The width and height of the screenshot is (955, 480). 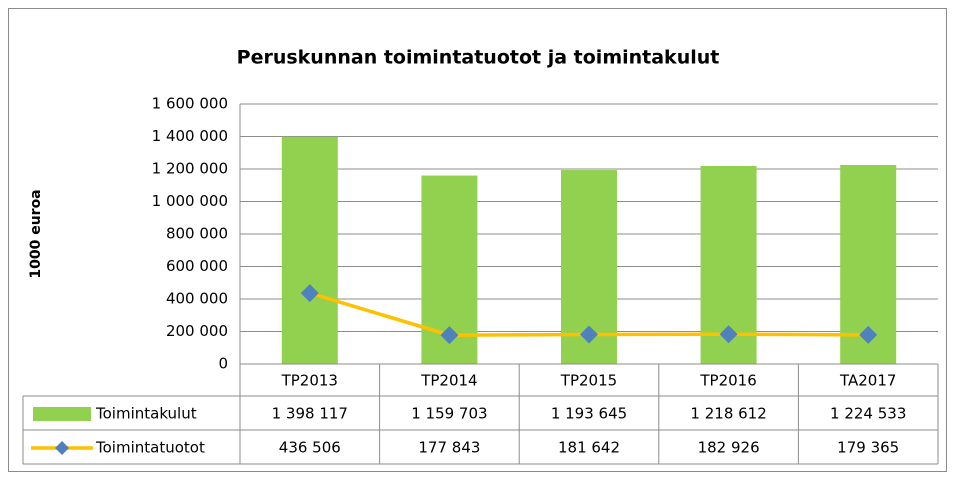 What do you see at coordinates (727, 381) in the screenshot?
I see `x-tick-label: TP2016` at bounding box center [727, 381].